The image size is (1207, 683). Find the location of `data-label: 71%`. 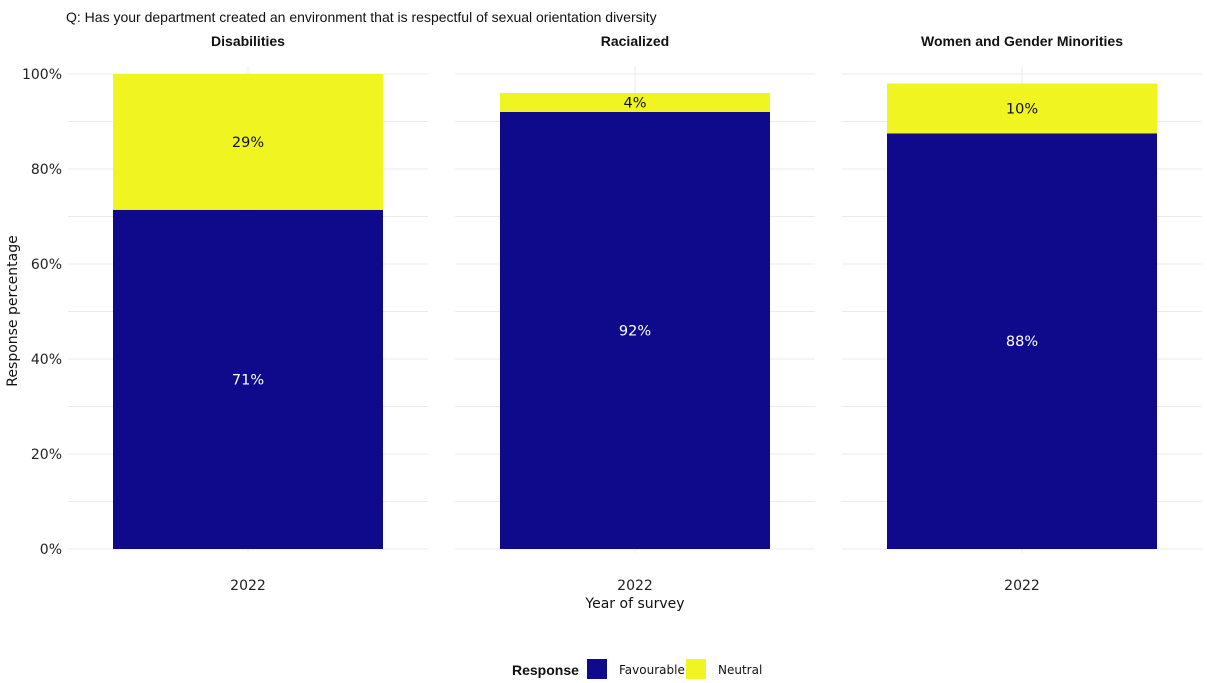

data-label: 71% is located at coordinates (248, 380).